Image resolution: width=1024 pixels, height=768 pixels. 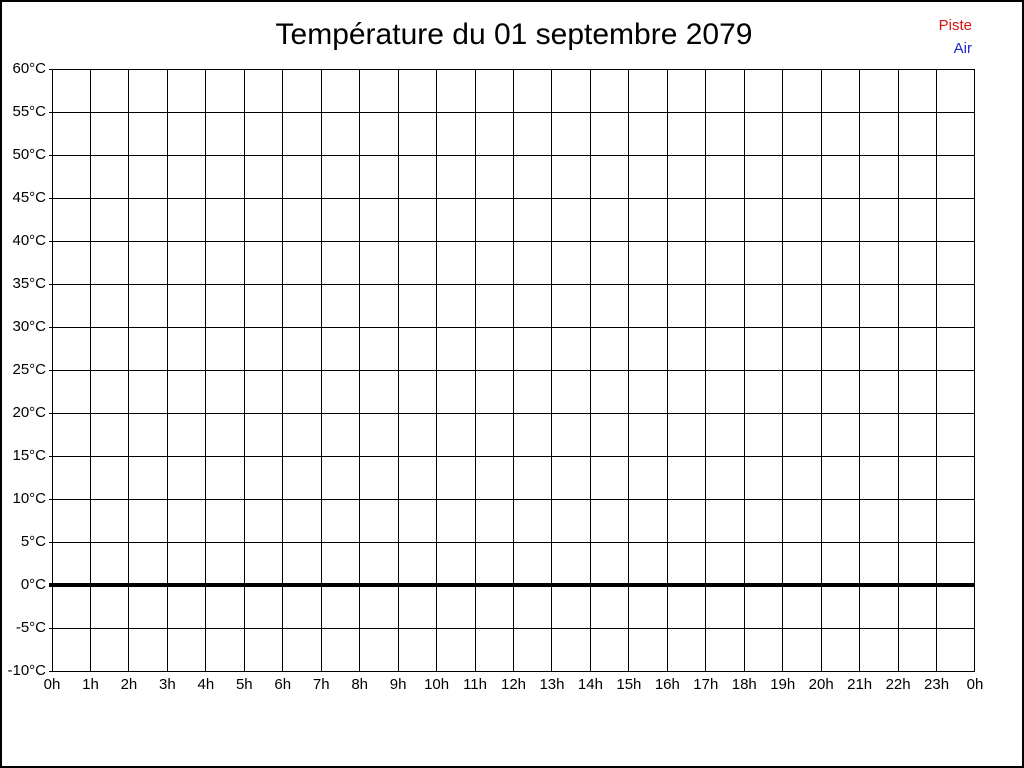 What do you see at coordinates (29, 283) in the screenshot?
I see `y-tick-label: 35°C` at bounding box center [29, 283].